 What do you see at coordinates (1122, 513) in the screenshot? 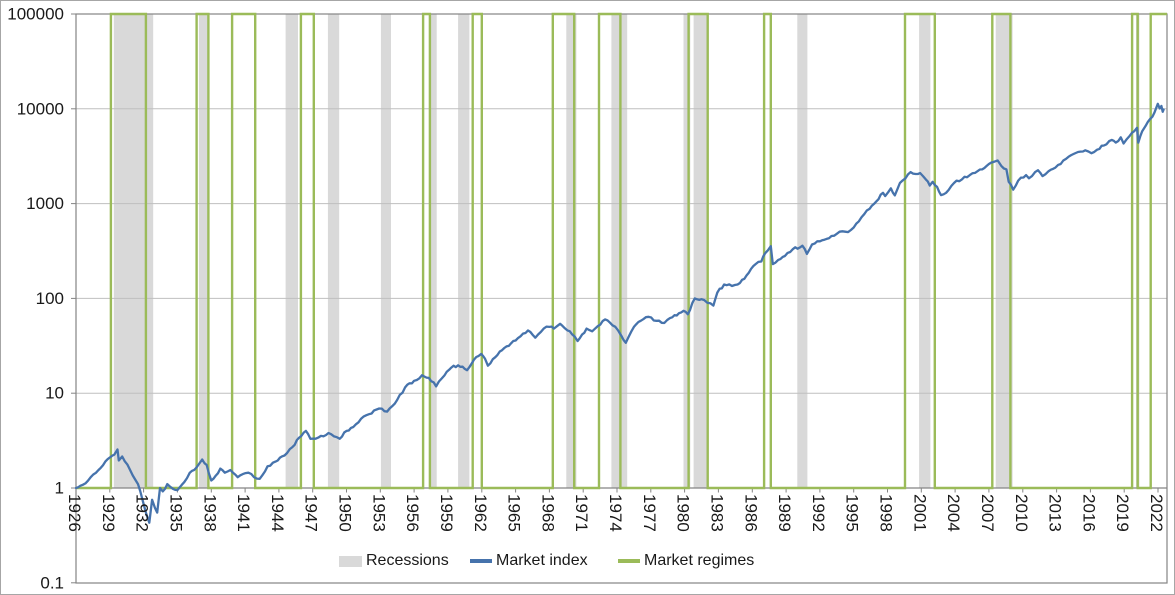
I see `x-tick-label: 2019` at bounding box center [1122, 513].